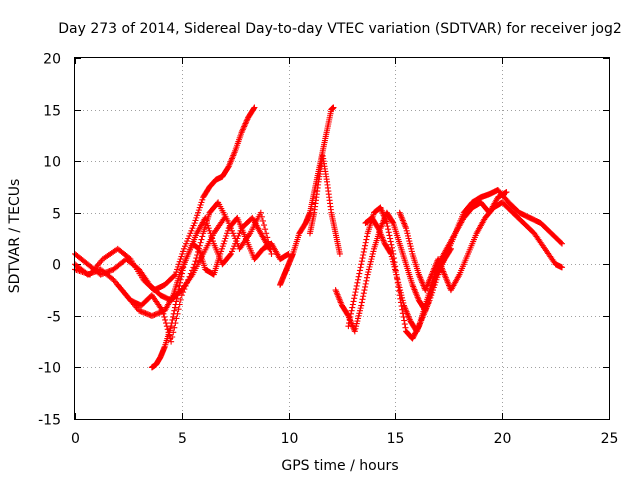 This screenshot has height=485, width=640. I want to click on y-tick-label: 0, so click(56, 266).